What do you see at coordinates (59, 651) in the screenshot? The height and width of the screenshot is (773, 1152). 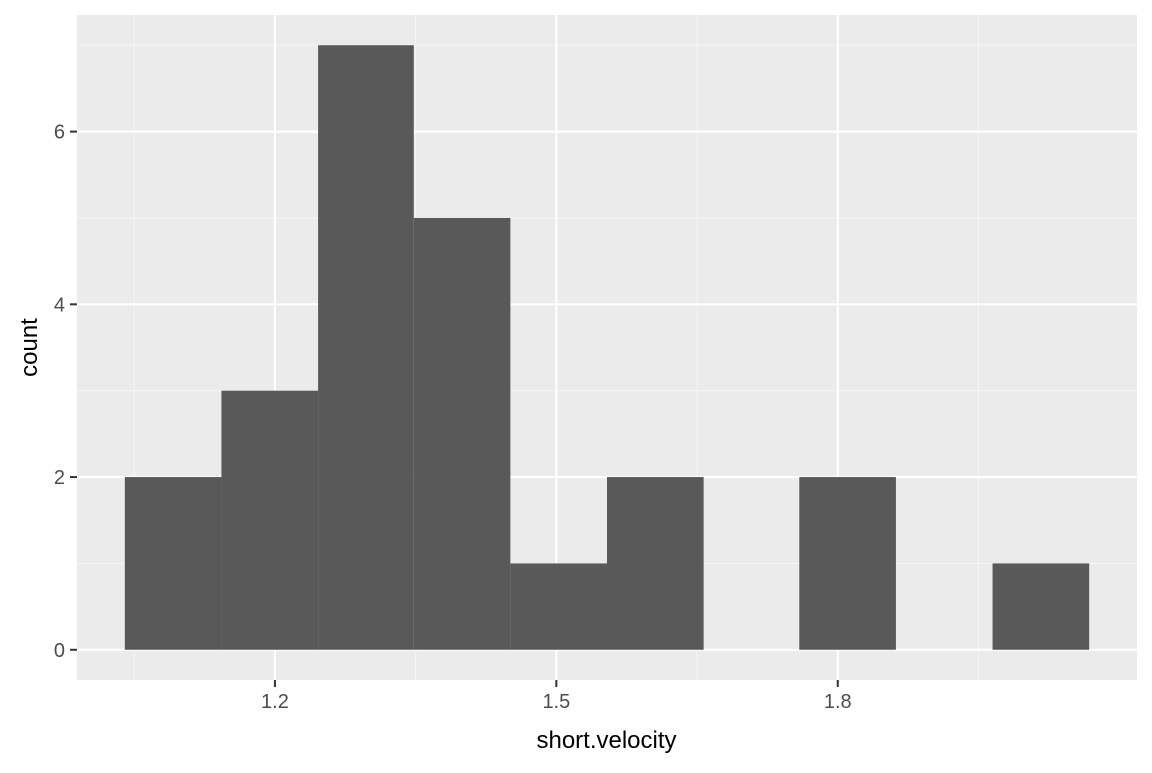 I see `y-tick-label: 0` at bounding box center [59, 651].